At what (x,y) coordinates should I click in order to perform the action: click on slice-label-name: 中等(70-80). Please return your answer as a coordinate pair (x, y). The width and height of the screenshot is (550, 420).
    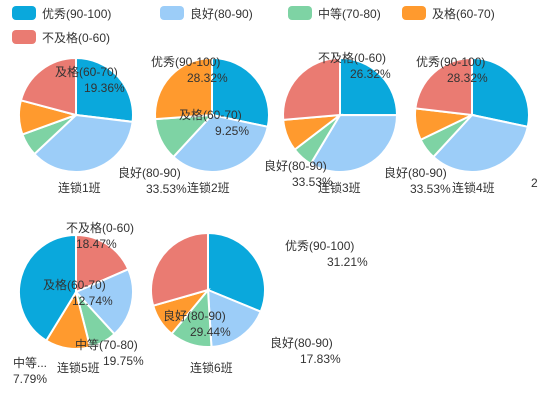
    Looking at the image, I should click on (106, 344).